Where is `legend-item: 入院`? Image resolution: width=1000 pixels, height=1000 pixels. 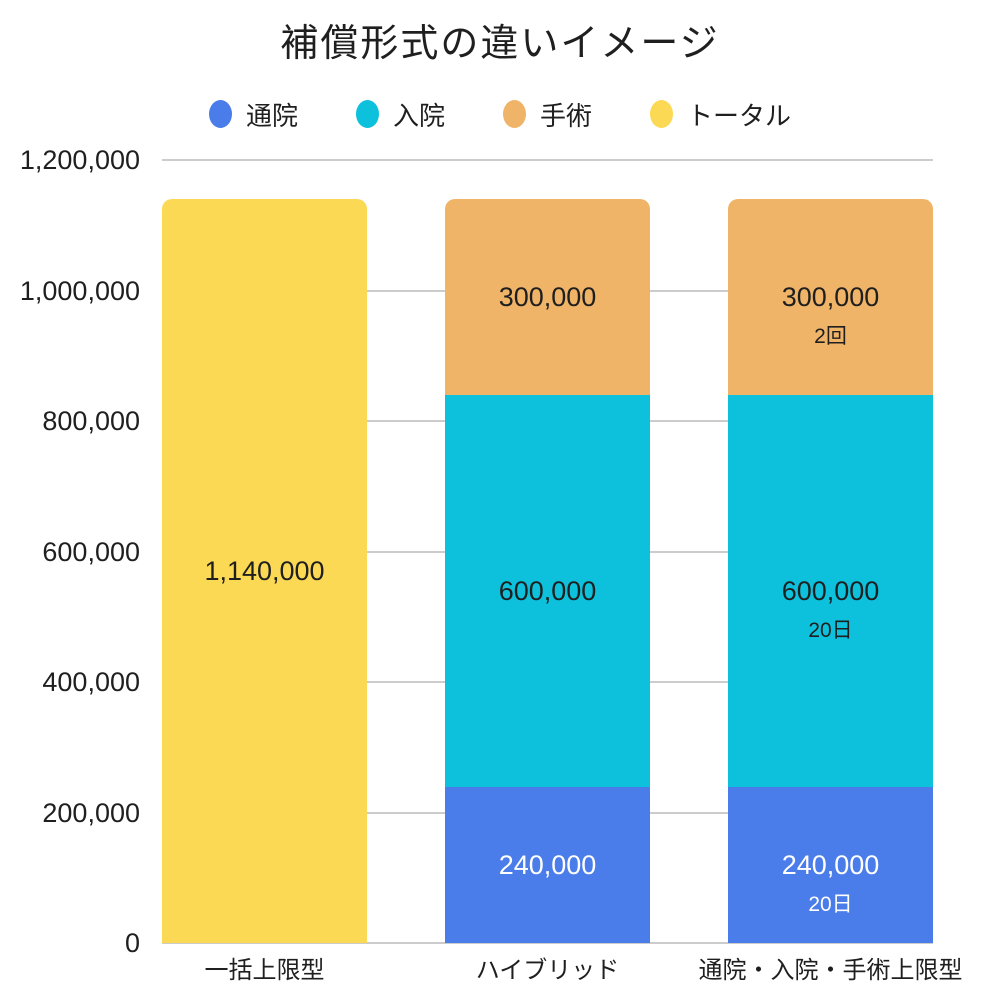
legend-item: 入院 is located at coordinates (400, 114).